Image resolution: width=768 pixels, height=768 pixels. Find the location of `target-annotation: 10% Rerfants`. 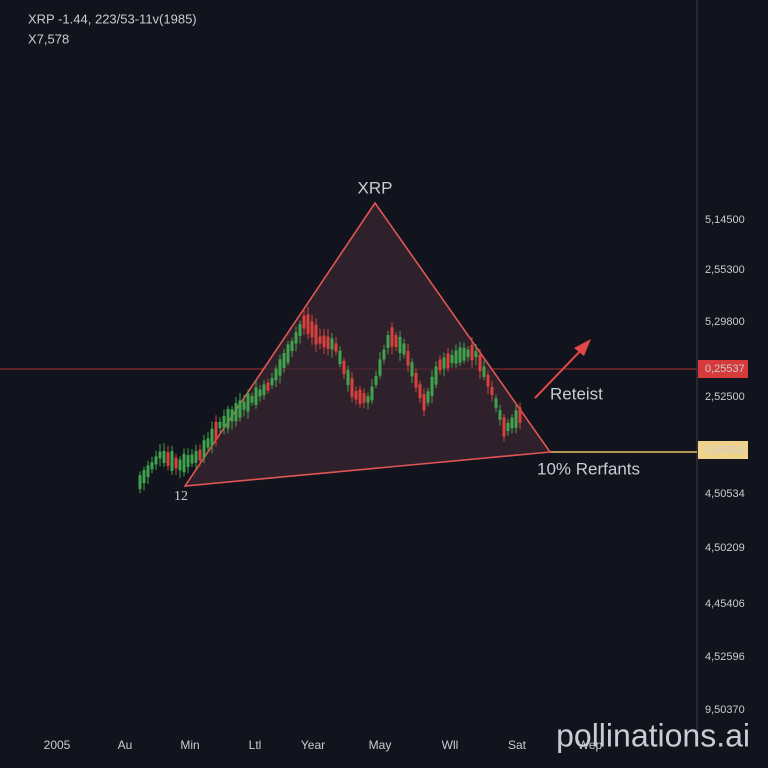

target-annotation: 10% Rerfants is located at coordinates (588, 468).